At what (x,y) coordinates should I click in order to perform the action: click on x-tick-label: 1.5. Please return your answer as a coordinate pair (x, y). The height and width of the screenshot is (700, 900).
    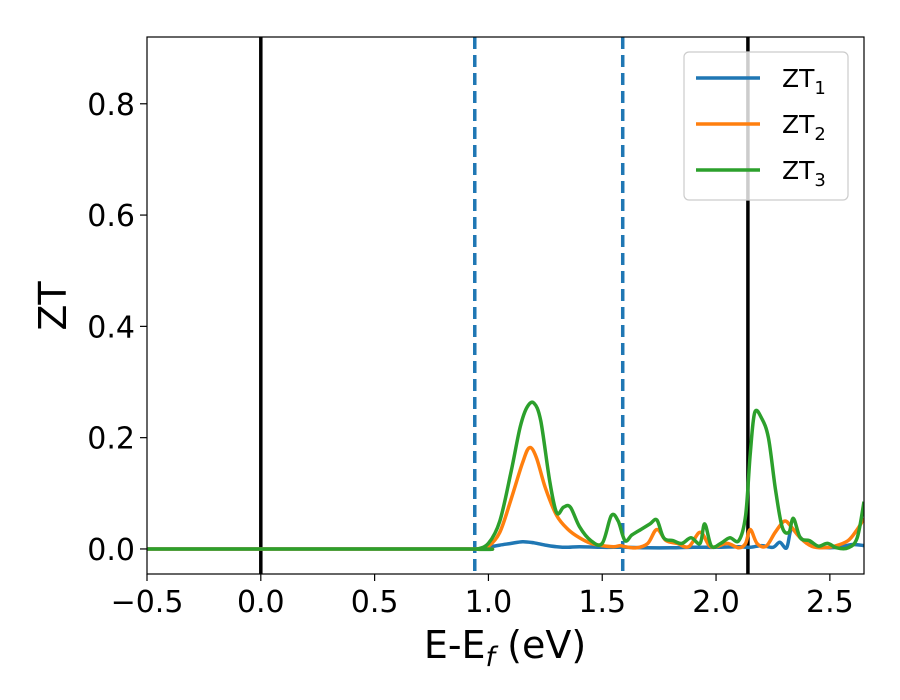
    Looking at the image, I should click on (602, 602).